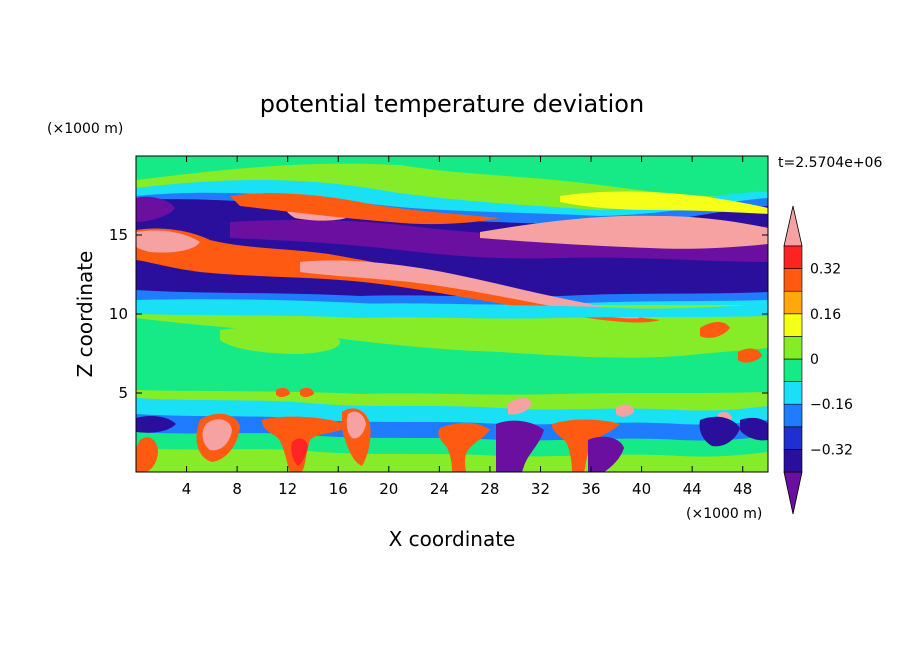 This screenshot has height=654, width=904. What do you see at coordinates (793, 493) in the screenshot?
I see `colorbar-min-arrow` at bounding box center [793, 493].